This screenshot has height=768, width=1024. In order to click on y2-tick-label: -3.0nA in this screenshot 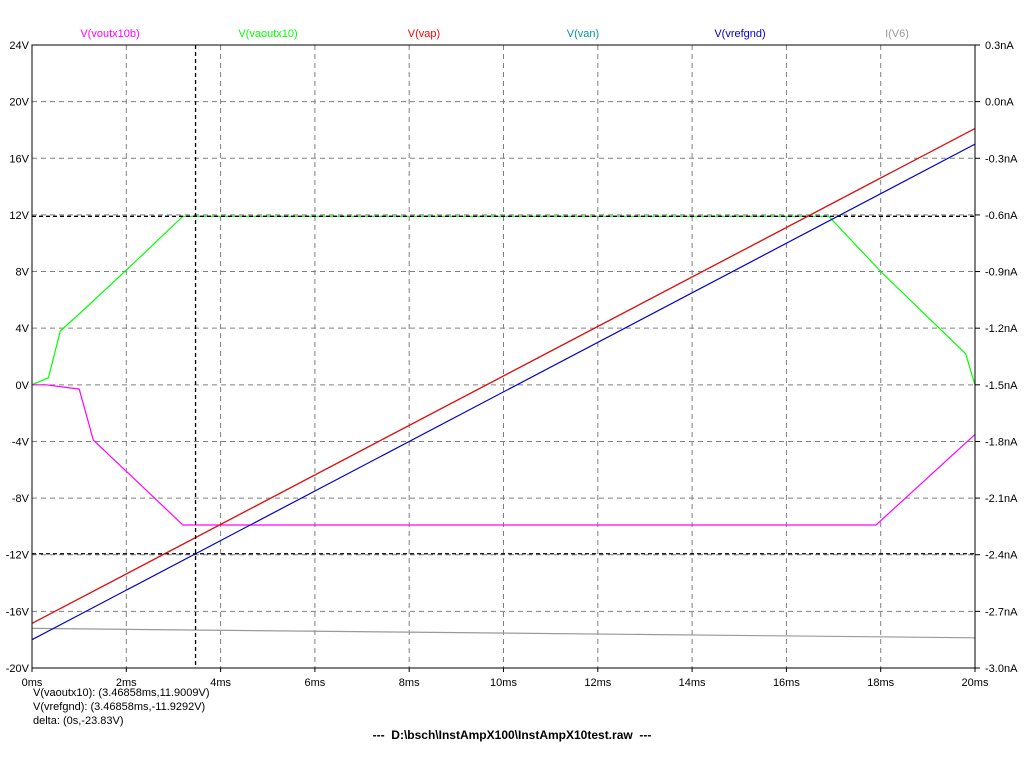, I will do `click(1001, 669)`.